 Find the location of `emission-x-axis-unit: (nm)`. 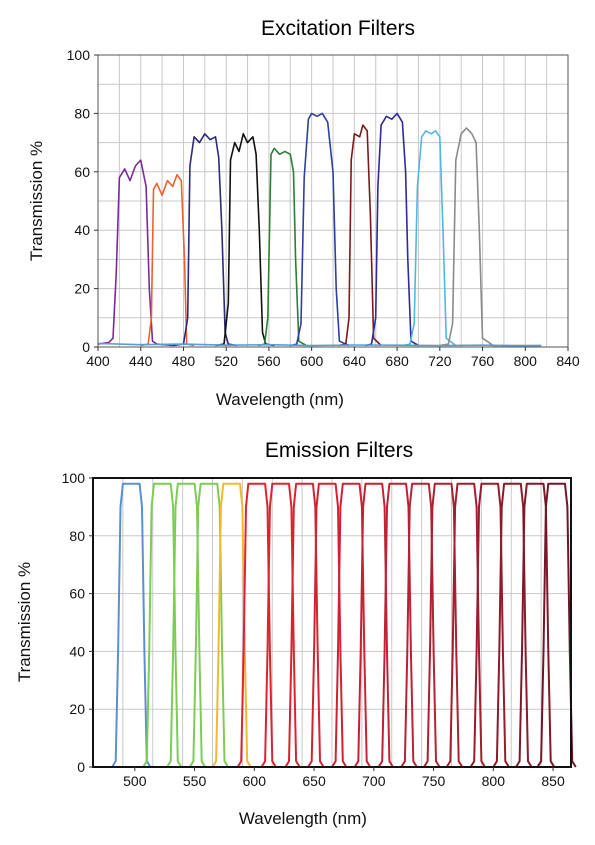

emission-x-axis-unit: (nm) is located at coordinates (349, 818).